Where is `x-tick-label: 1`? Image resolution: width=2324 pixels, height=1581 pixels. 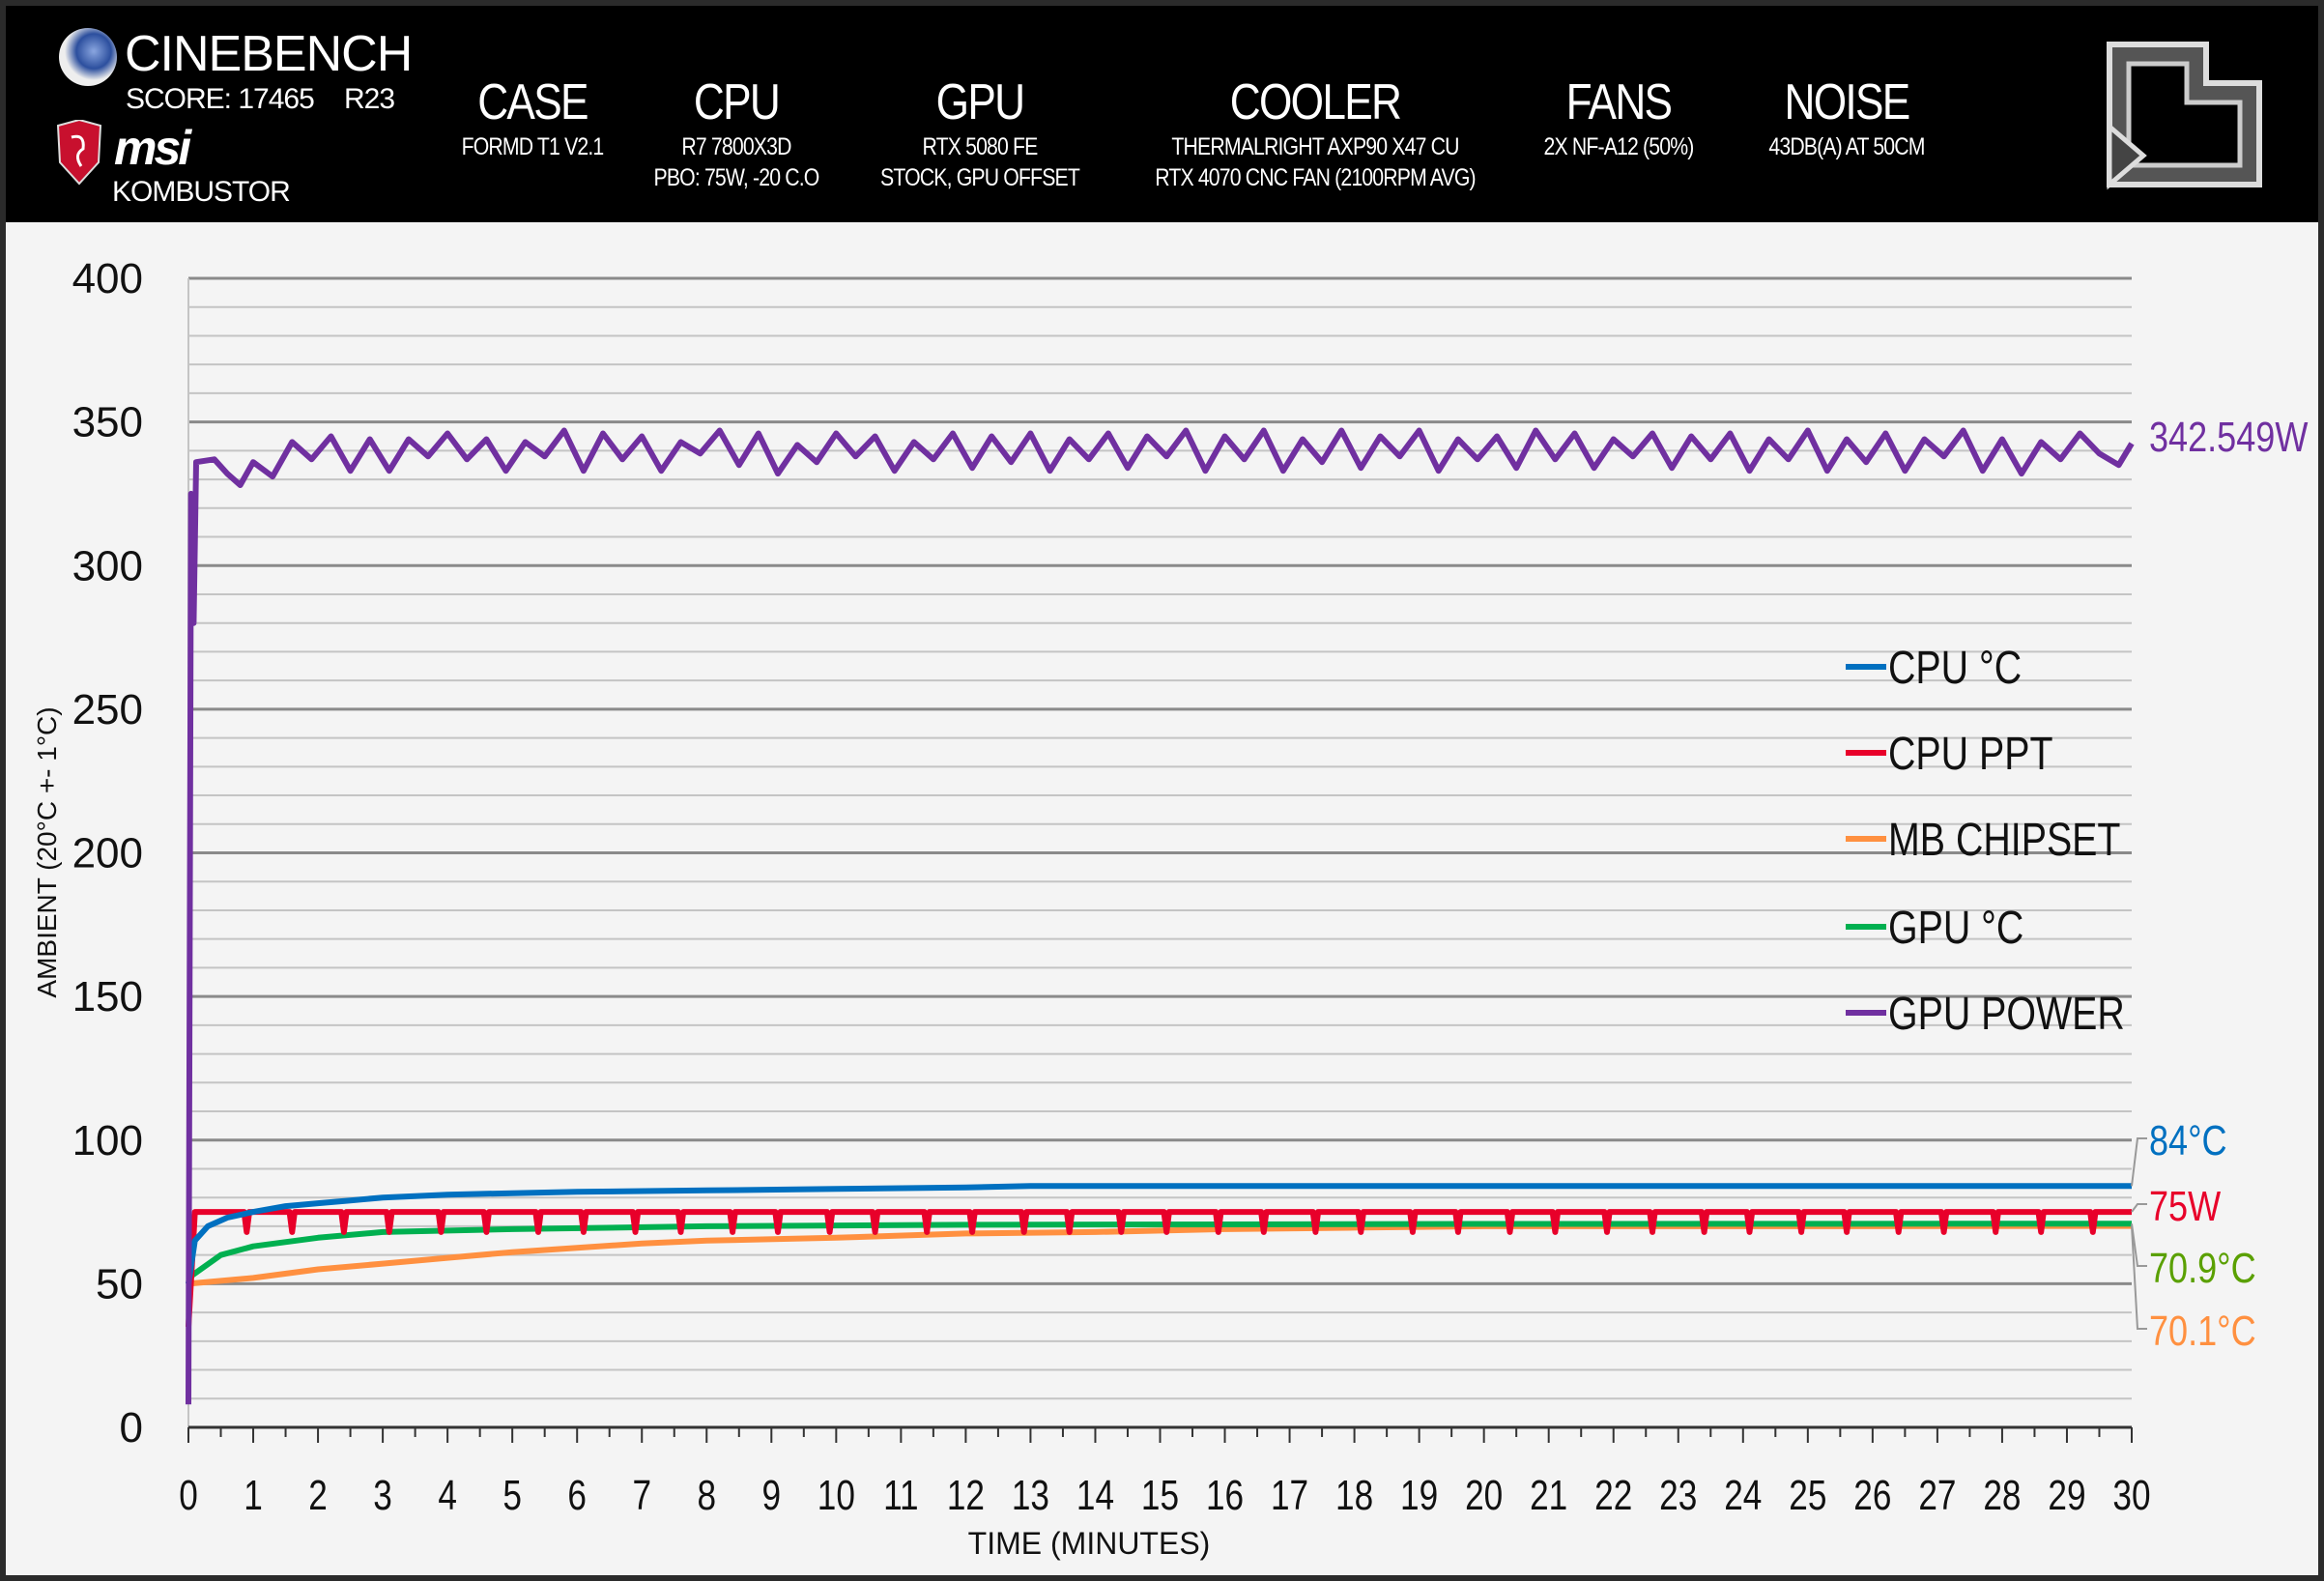 x-tick-label: 1 is located at coordinates (254, 1495).